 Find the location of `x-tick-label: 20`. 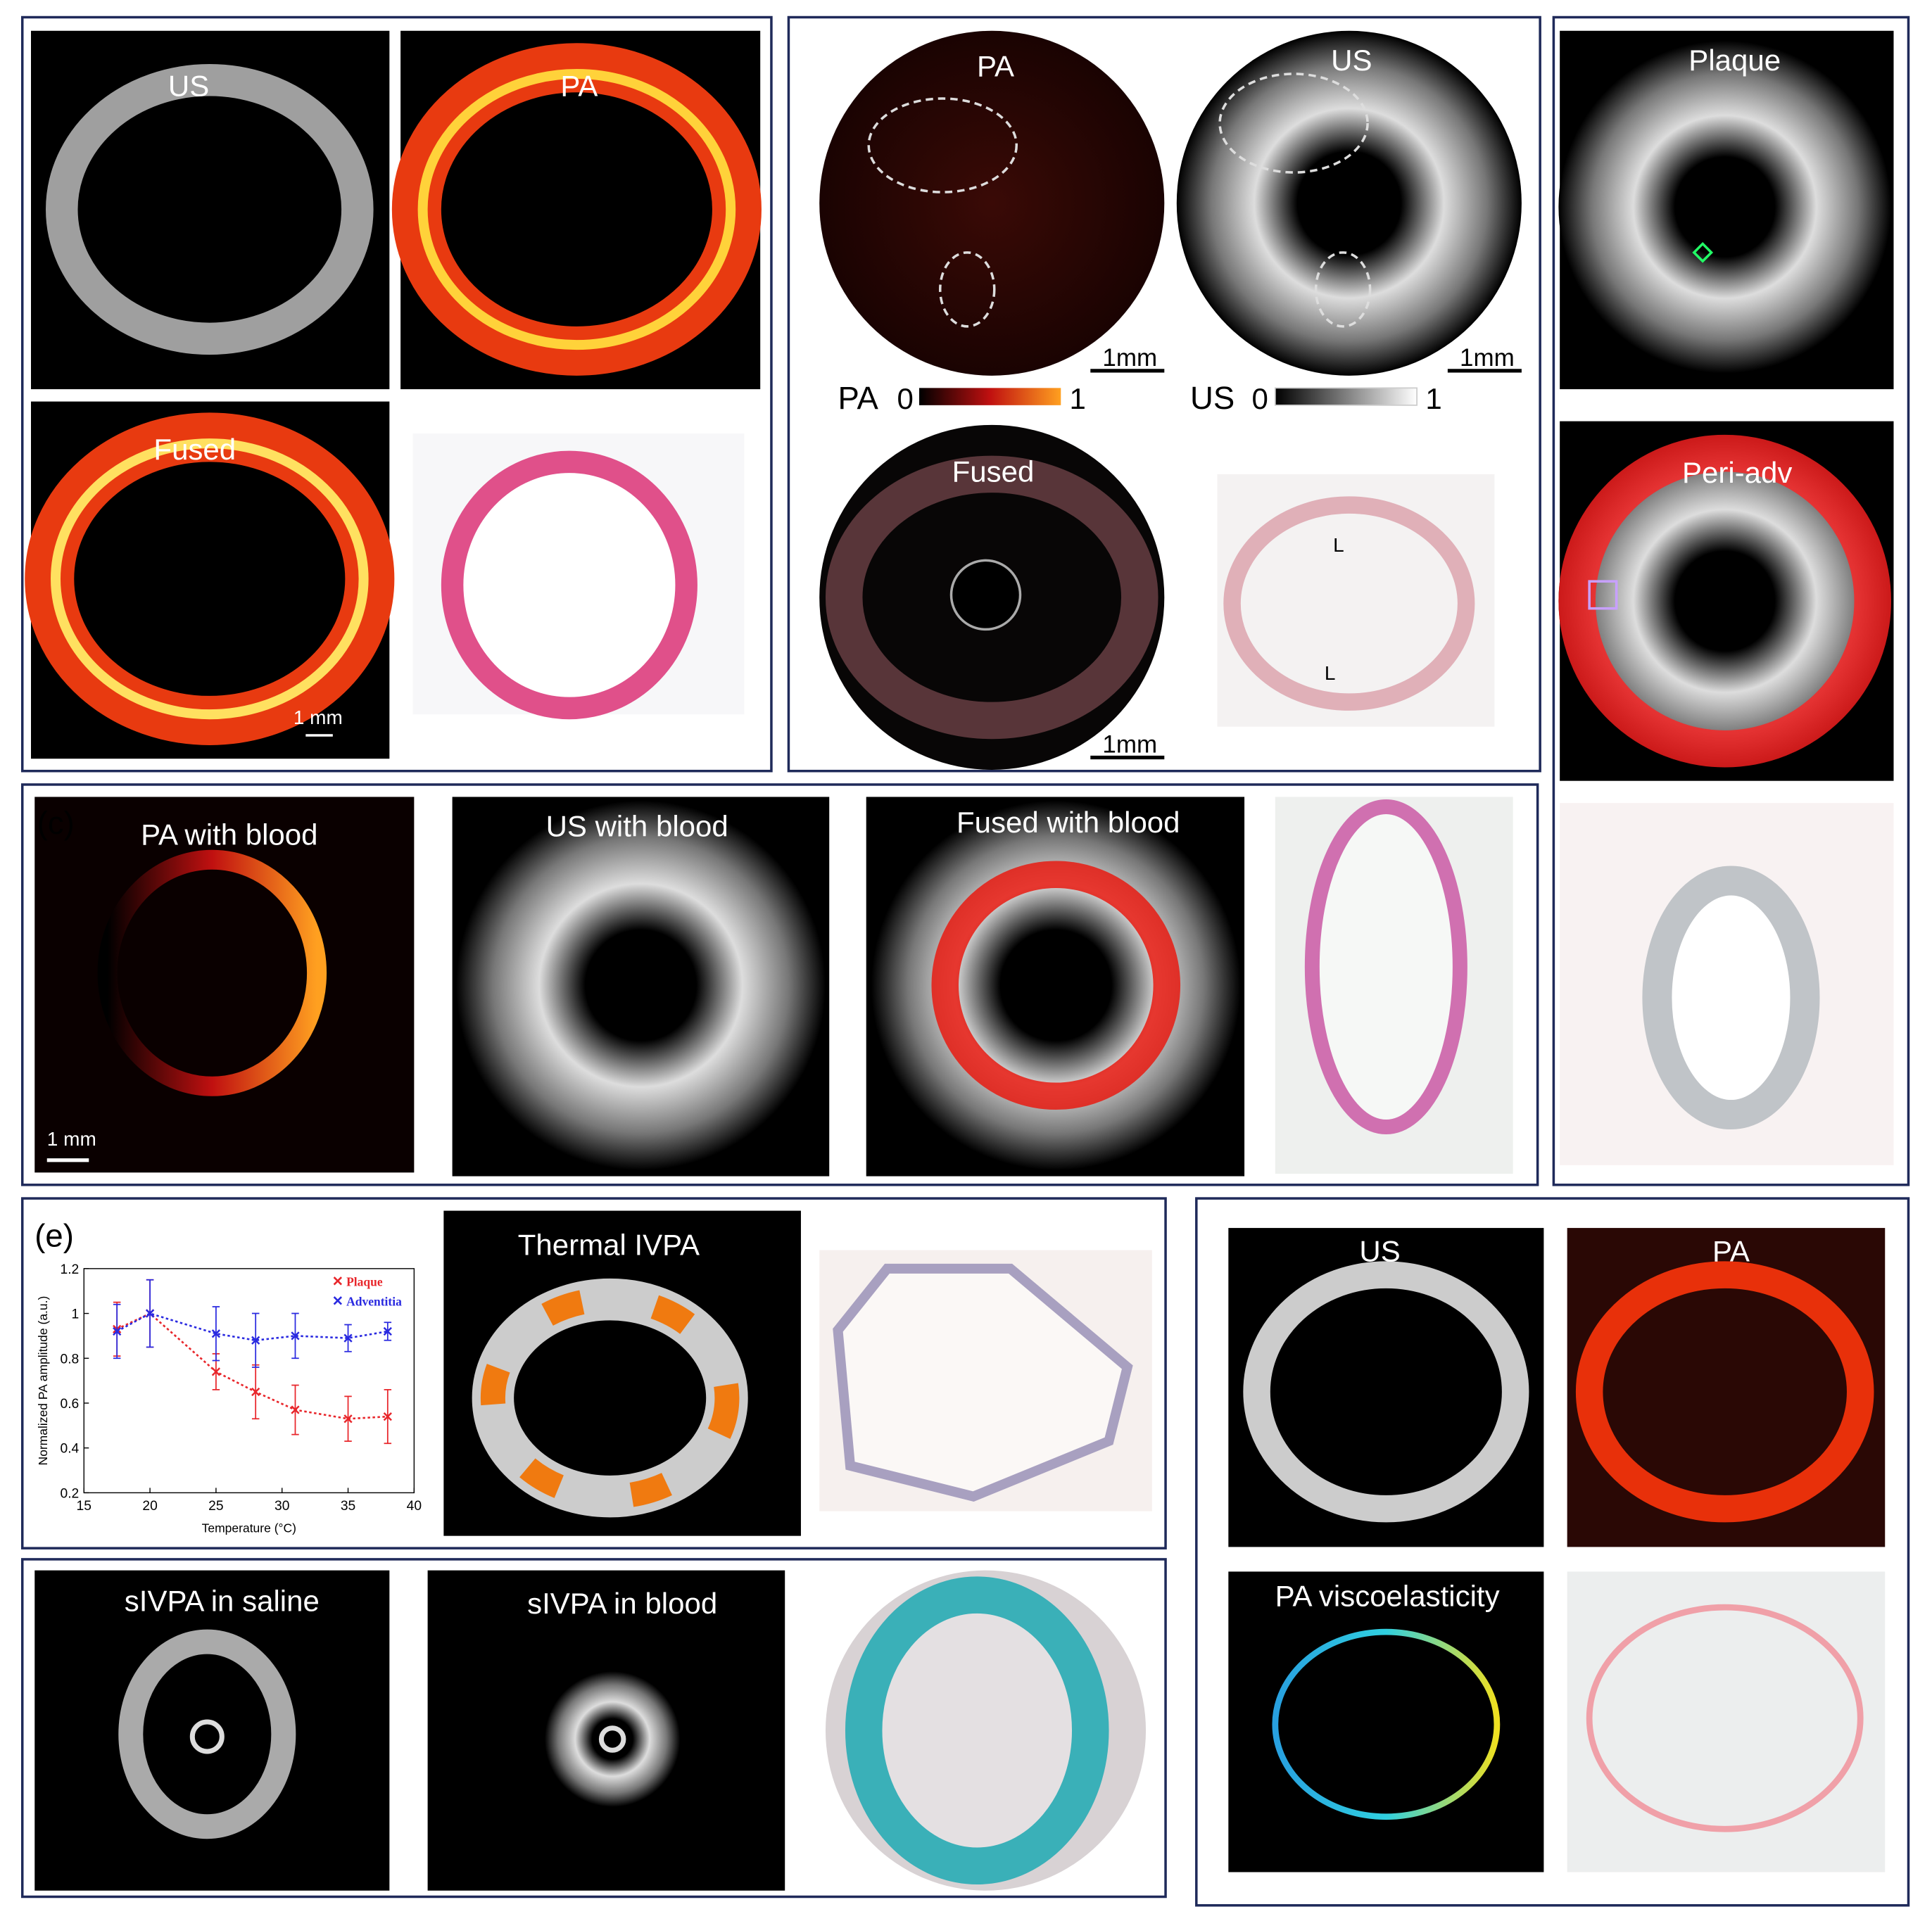

x-tick-label: 20 is located at coordinates (149, 1507).